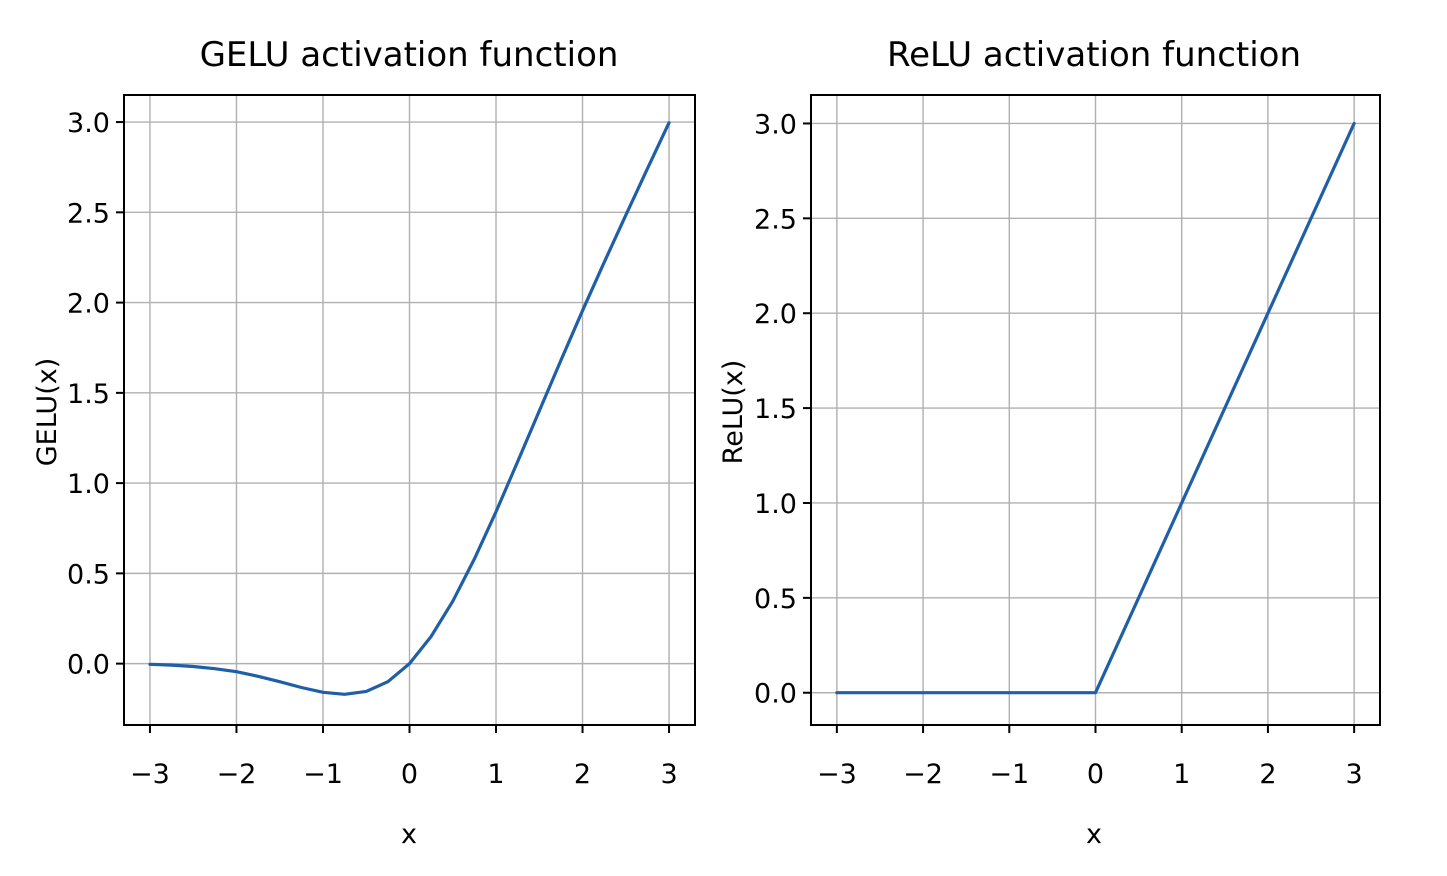 The image size is (1447, 876). Describe the element at coordinates (775, 504) in the screenshot. I see `relu-y-tick-label: 1.0` at that location.